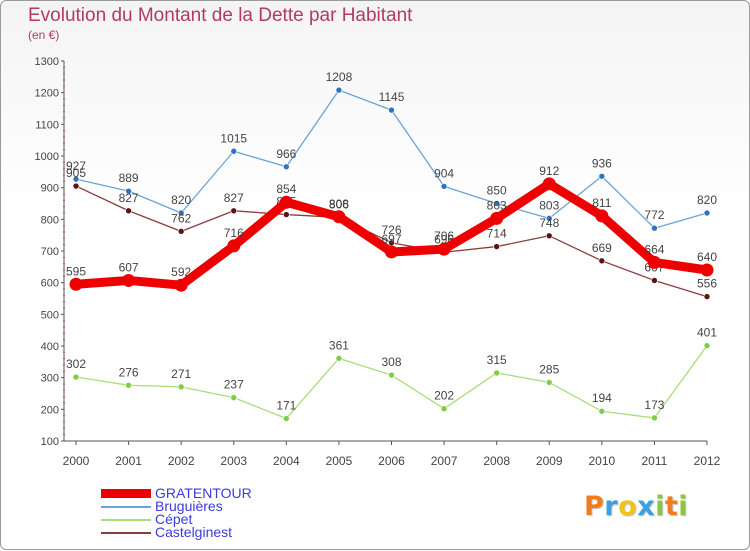  Describe the element at coordinates (339, 461) in the screenshot. I see `x-tick-label: 2005` at that location.